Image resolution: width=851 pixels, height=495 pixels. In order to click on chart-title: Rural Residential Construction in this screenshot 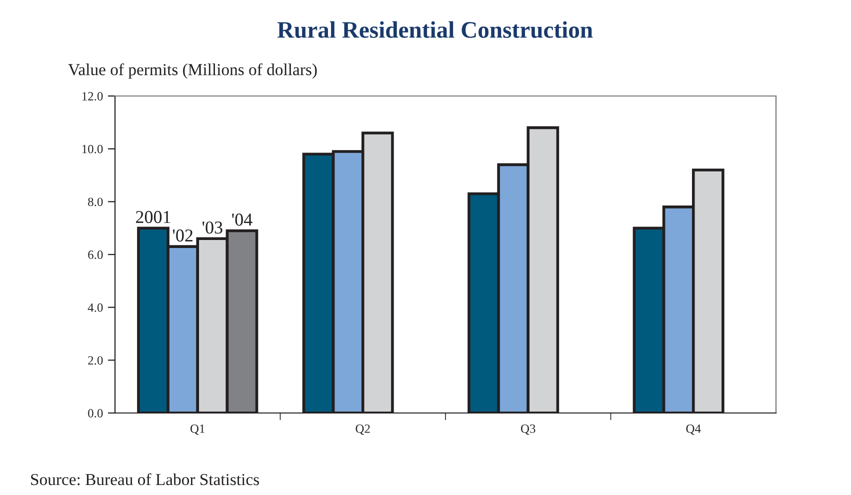, I will do `click(435, 29)`.